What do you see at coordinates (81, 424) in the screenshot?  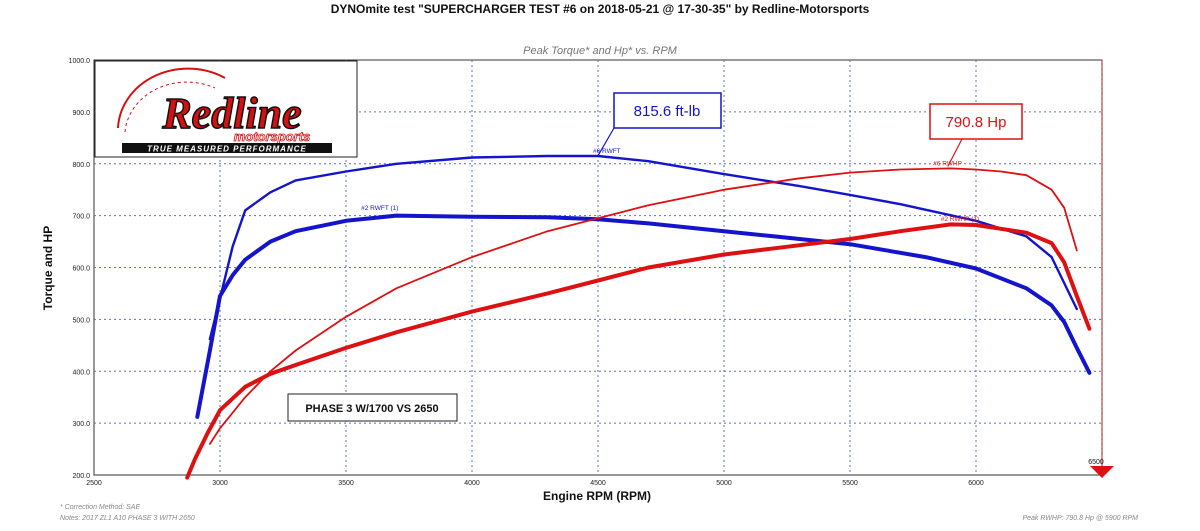 I see `y-tick-label: 300.0` at bounding box center [81, 424].